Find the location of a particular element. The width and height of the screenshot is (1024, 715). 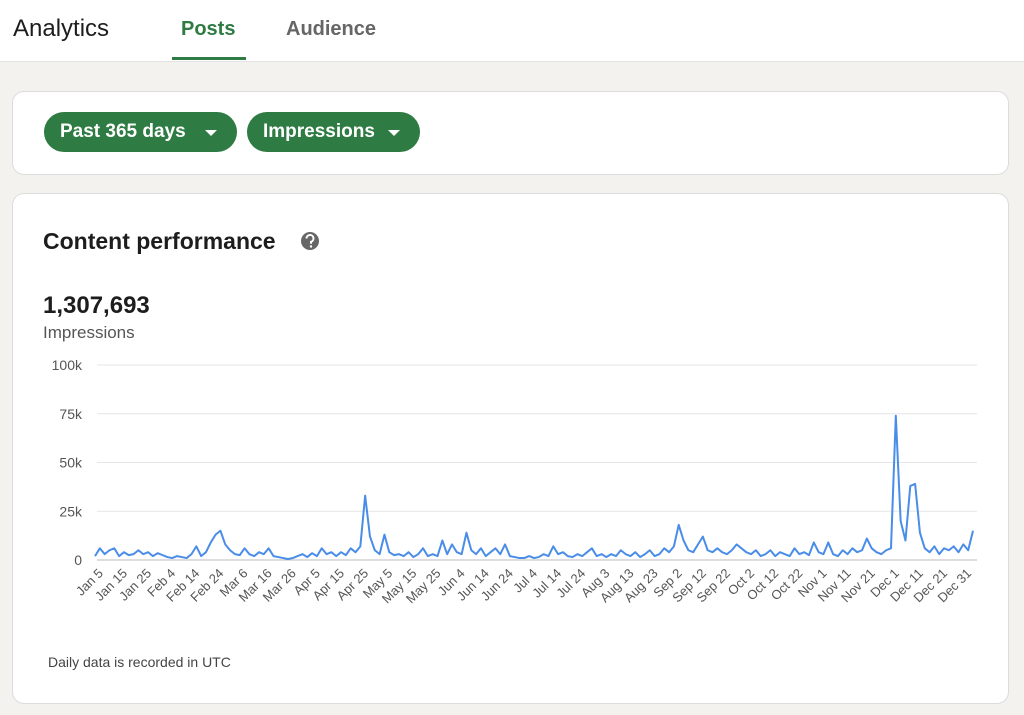

y-tick-label: 100k is located at coordinates (67, 365).